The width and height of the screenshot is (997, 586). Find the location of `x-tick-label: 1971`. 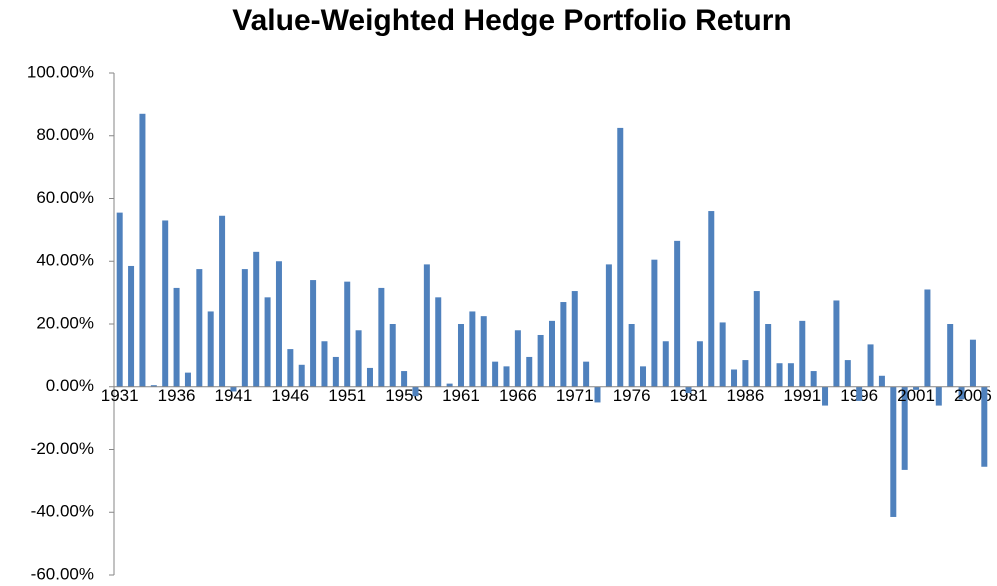

x-tick-label: 1971 is located at coordinates (575, 395).